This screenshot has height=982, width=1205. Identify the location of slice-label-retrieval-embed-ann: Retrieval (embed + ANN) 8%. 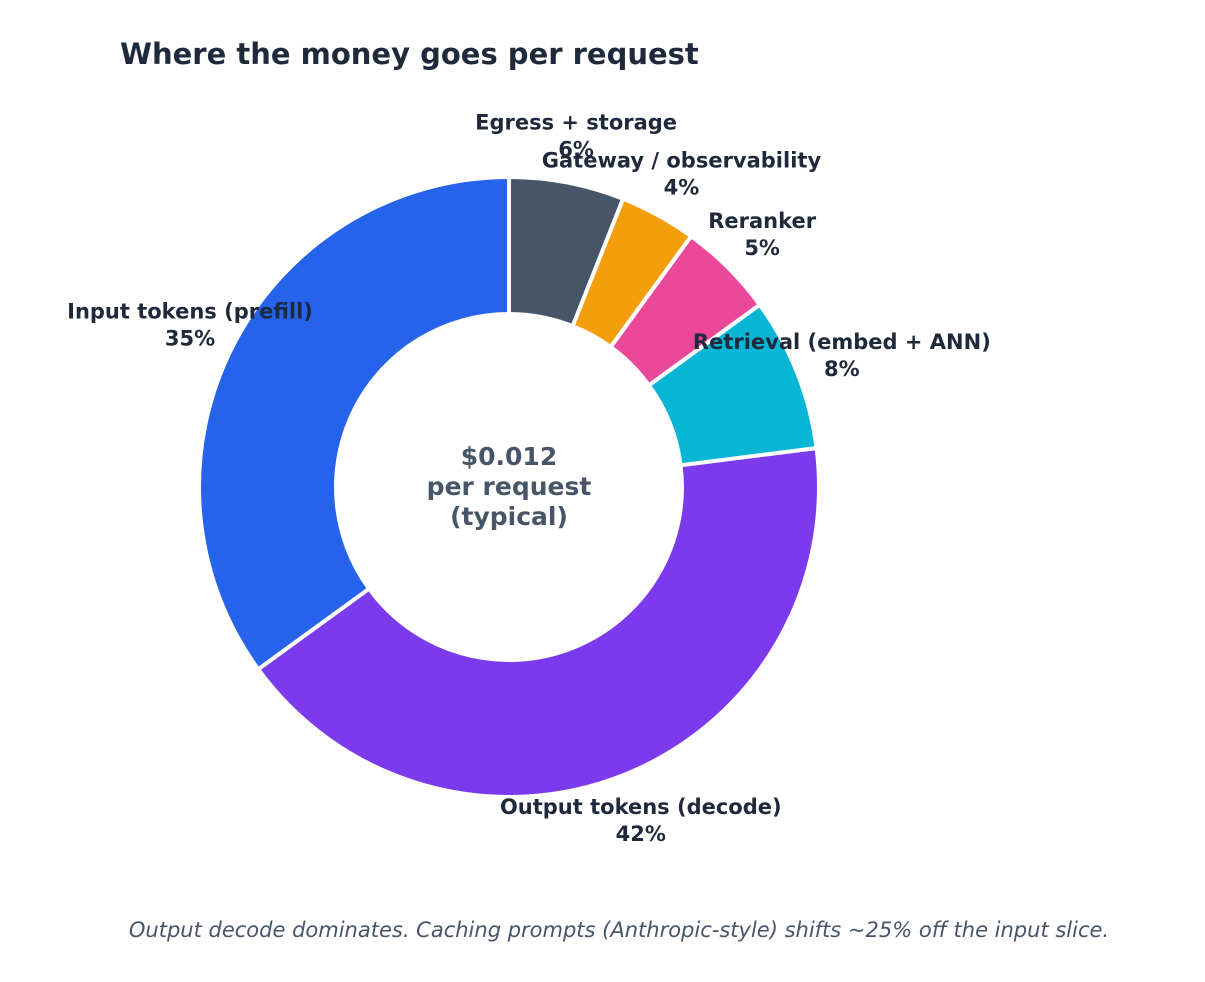
(842, 355).